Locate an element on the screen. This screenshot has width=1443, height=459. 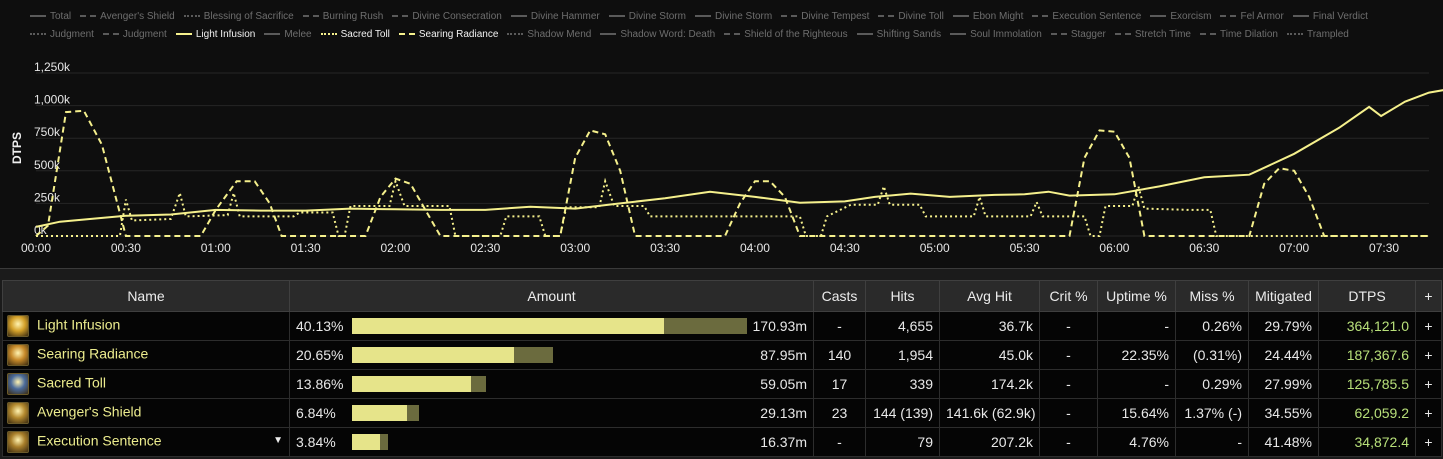
legend-item: Shifting Sands is located at coordinates (899, 34).